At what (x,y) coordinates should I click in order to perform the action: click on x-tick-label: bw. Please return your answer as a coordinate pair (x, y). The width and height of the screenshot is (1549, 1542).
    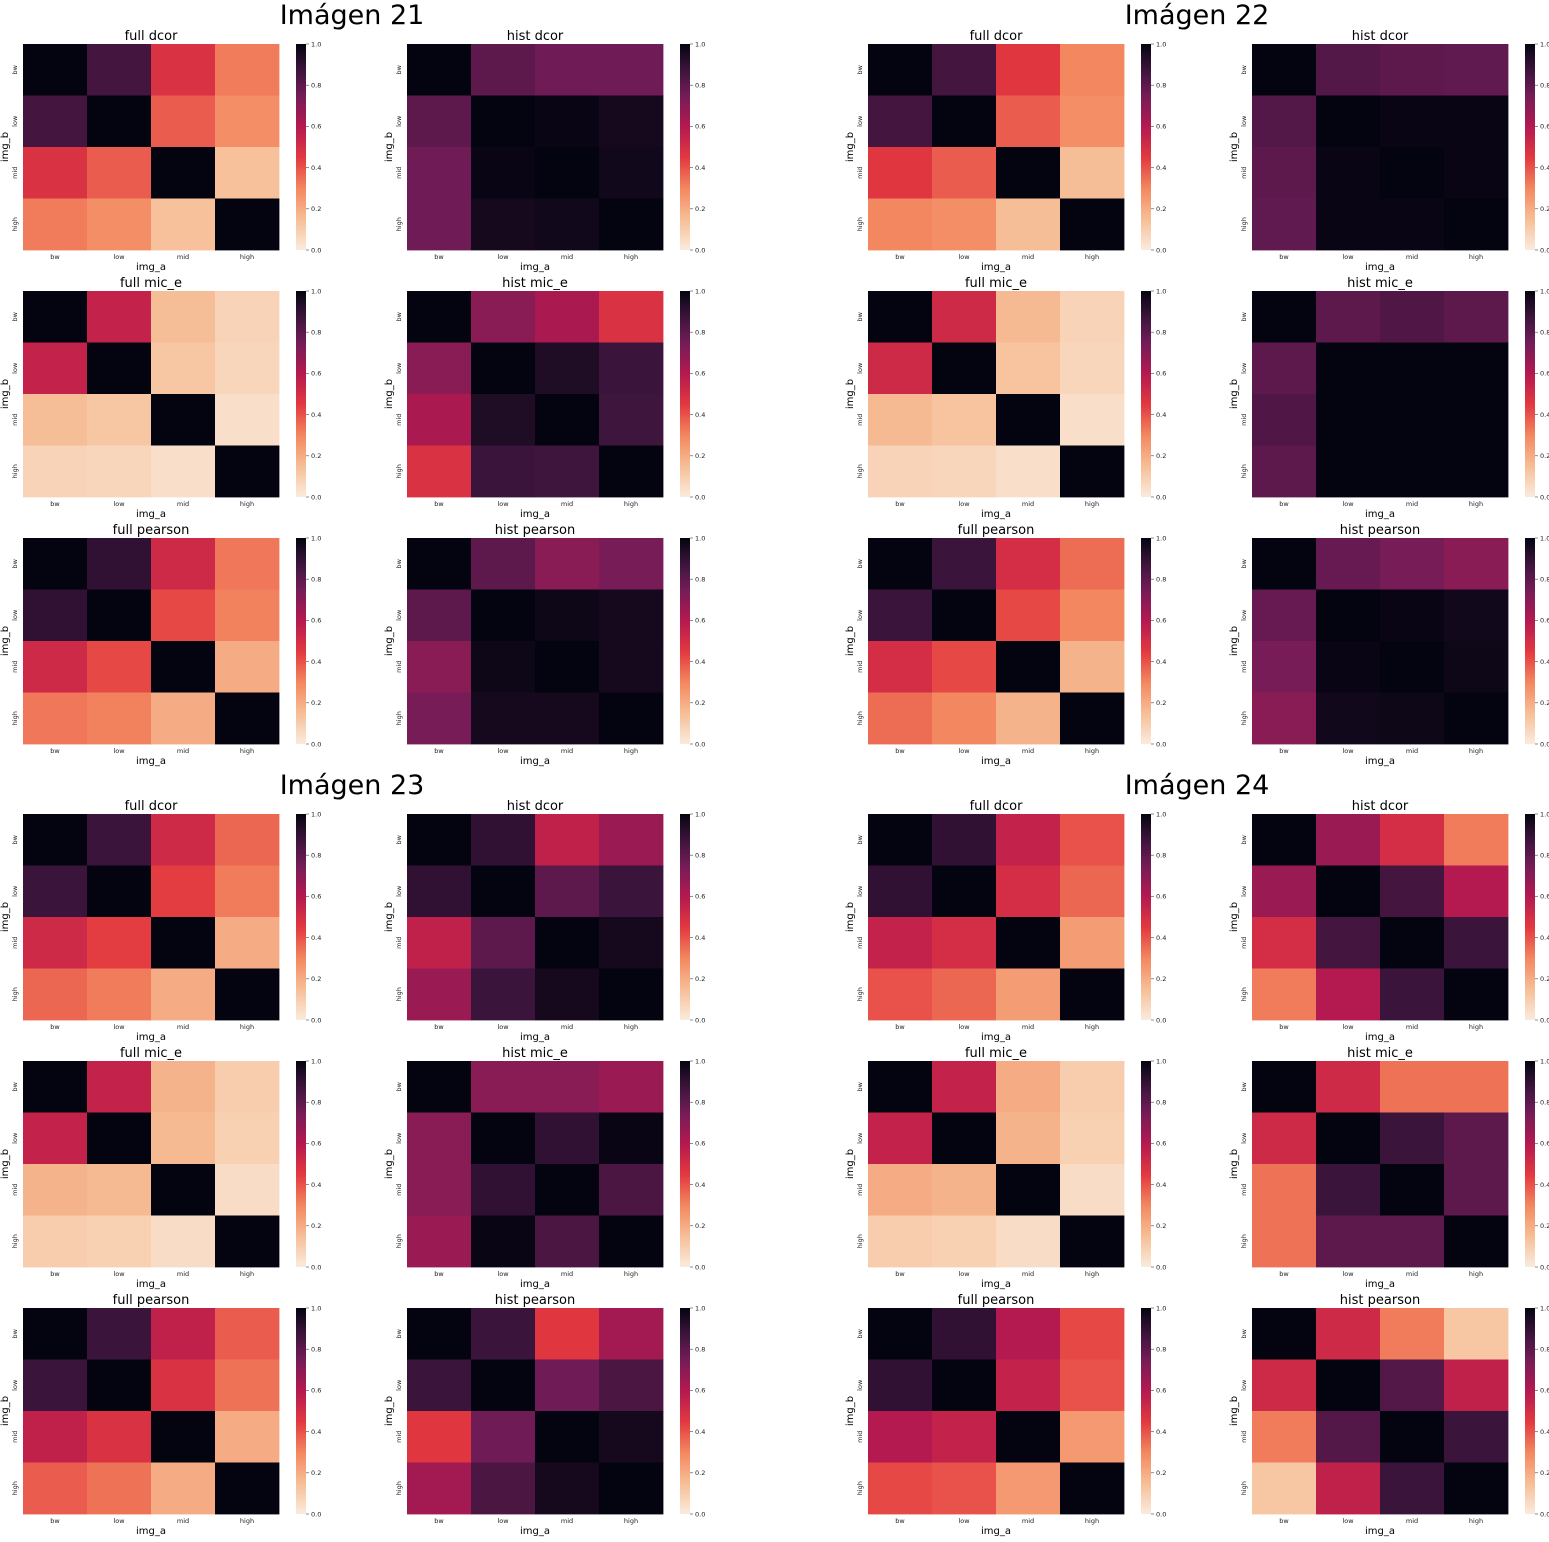
    Looking at the image, I should click on (55, 504).